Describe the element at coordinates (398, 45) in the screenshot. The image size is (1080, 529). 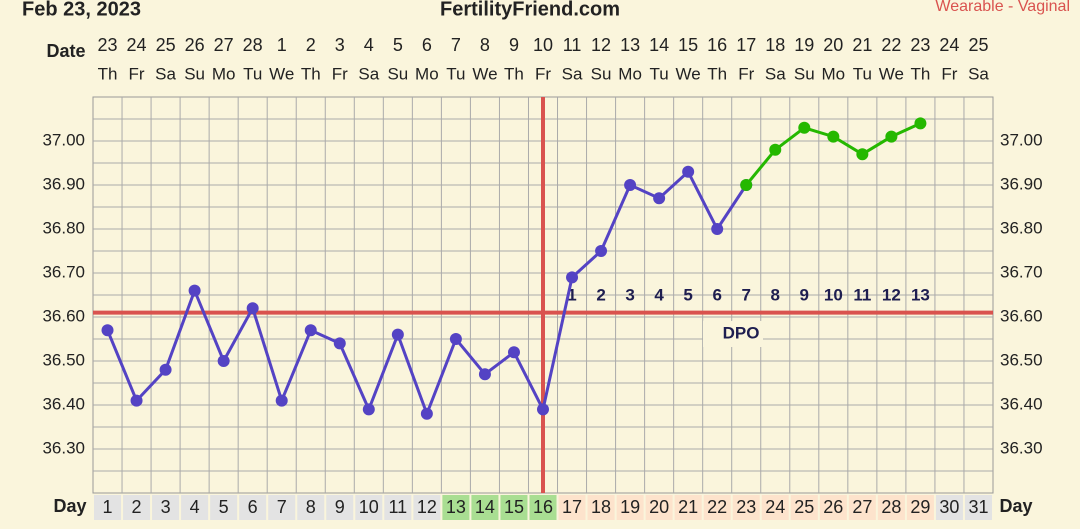
I see `date-label: 5` at that location.